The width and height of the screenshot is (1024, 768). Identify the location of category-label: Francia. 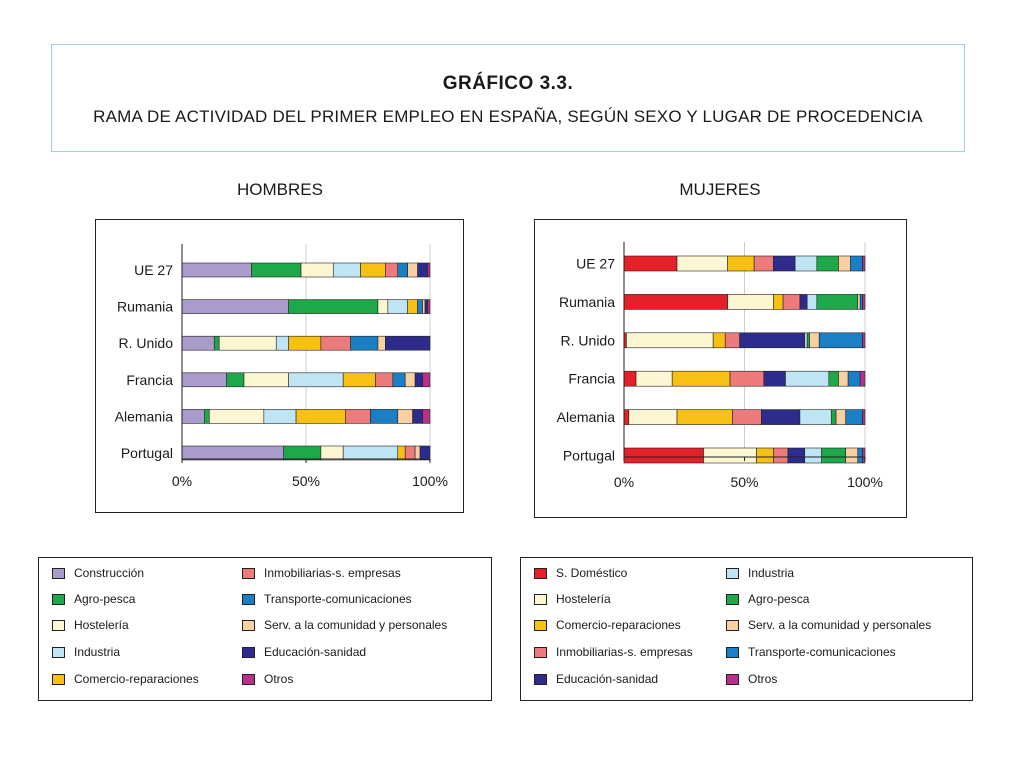
(591, 379).